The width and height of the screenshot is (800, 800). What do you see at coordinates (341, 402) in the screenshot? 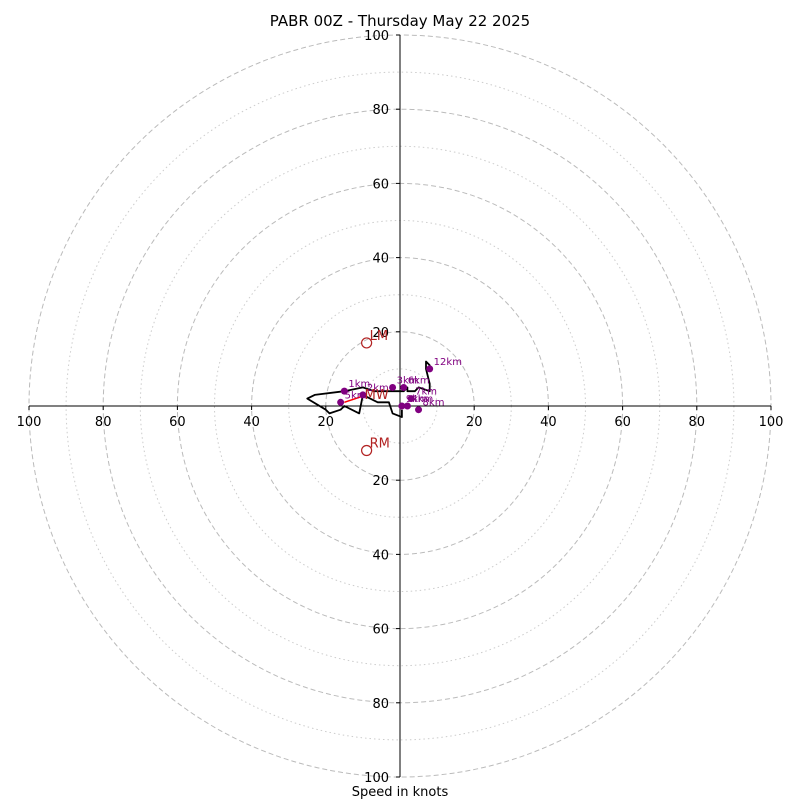
I see `height-point-5km` at bounding box center [341, 402].